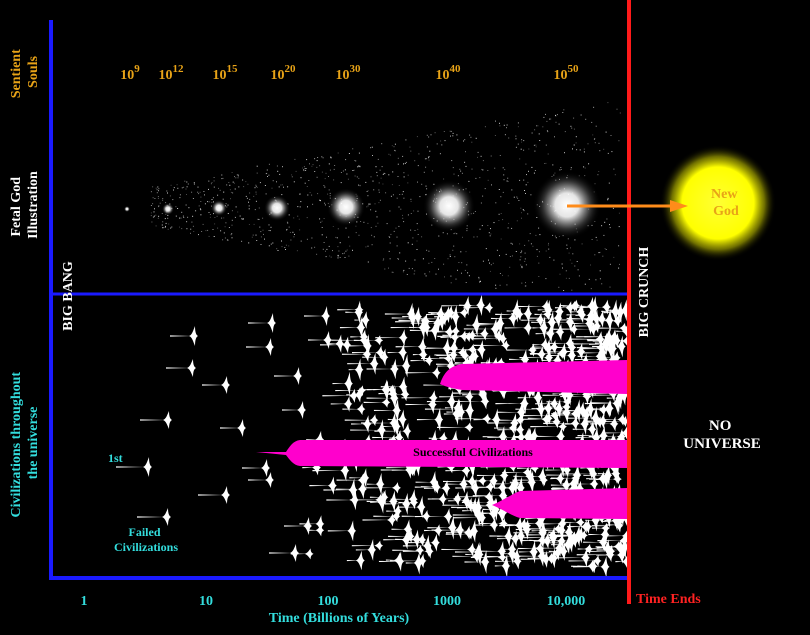  I want to click on successful-civilization-band-lower, so click(559, 503).